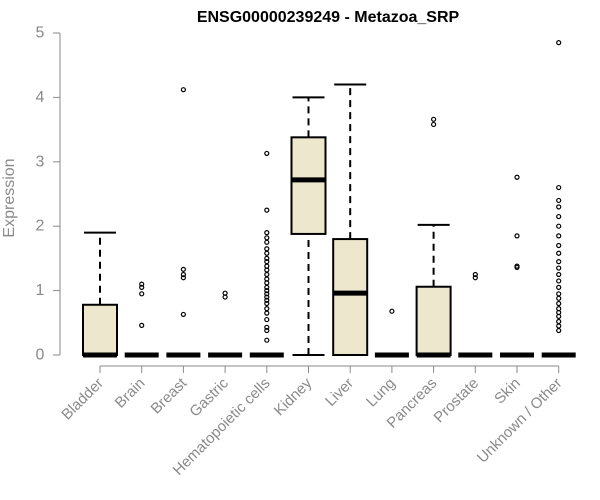 The height and width of the screenshot is (500, 600). Describe the element at coordinates (100, 294) in the screenshot. I see `box-bladder` at that location.